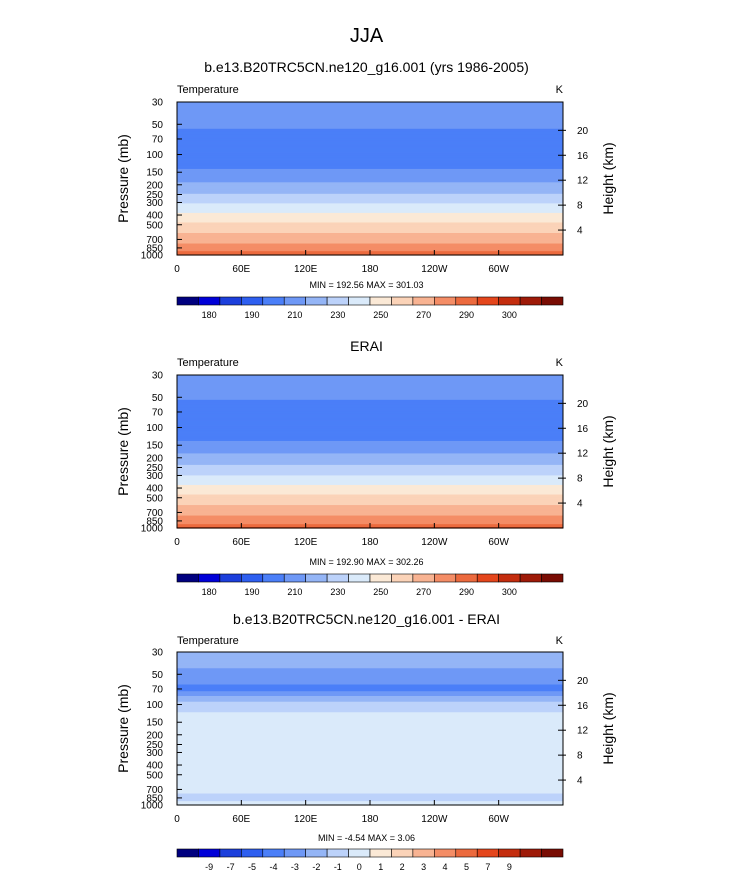  I want to click on y-axis-label: Pressure (mb), so click(123, 178).